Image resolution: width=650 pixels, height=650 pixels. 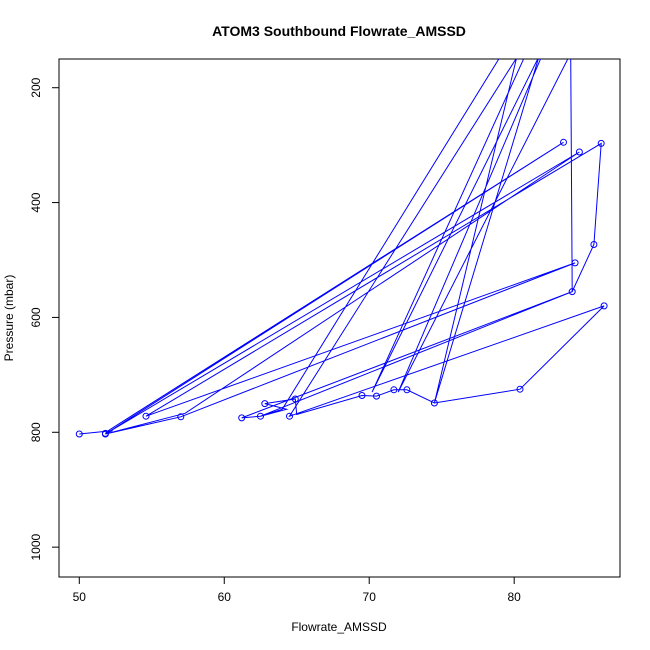 I want to click on chart-title: ATOM3 Southbound Flowrate_AMSSD, so click(x=339, y=31).